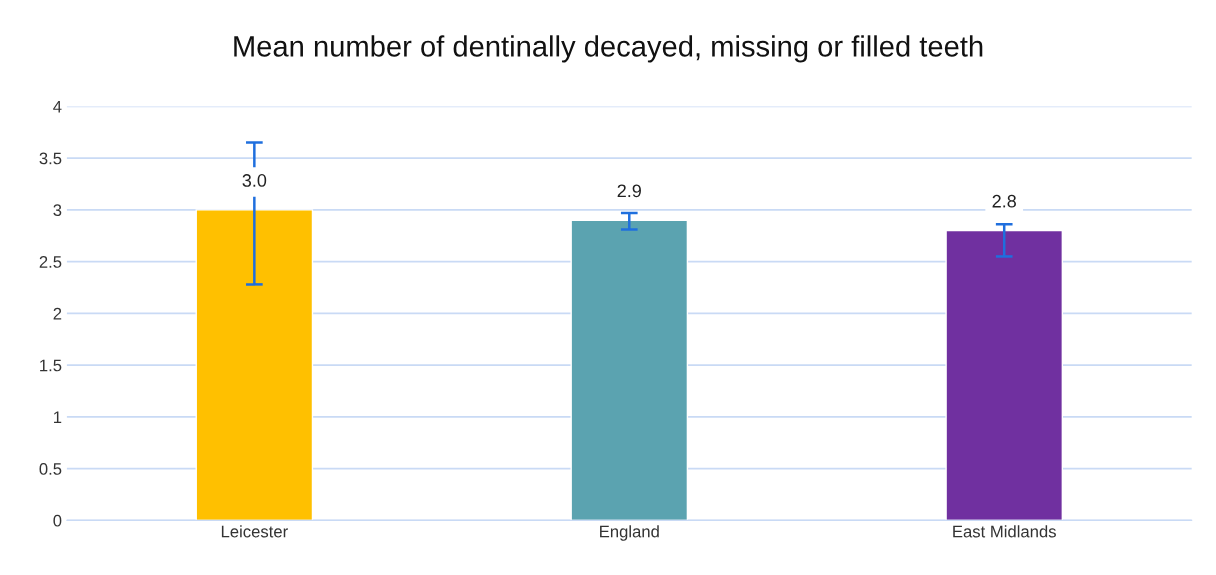  I want to click on y-tick-label: 3.5, so click(50, 158).